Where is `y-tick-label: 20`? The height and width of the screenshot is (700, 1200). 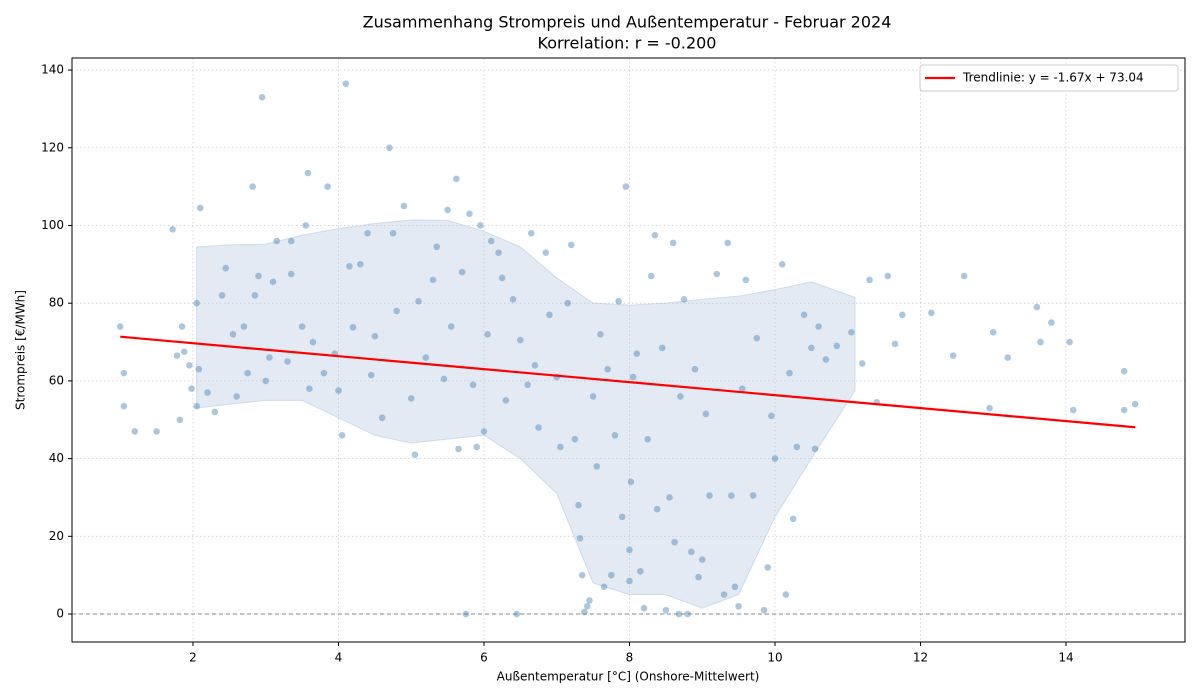 y-tick-label: 20 is located at coordinates (56, 536).